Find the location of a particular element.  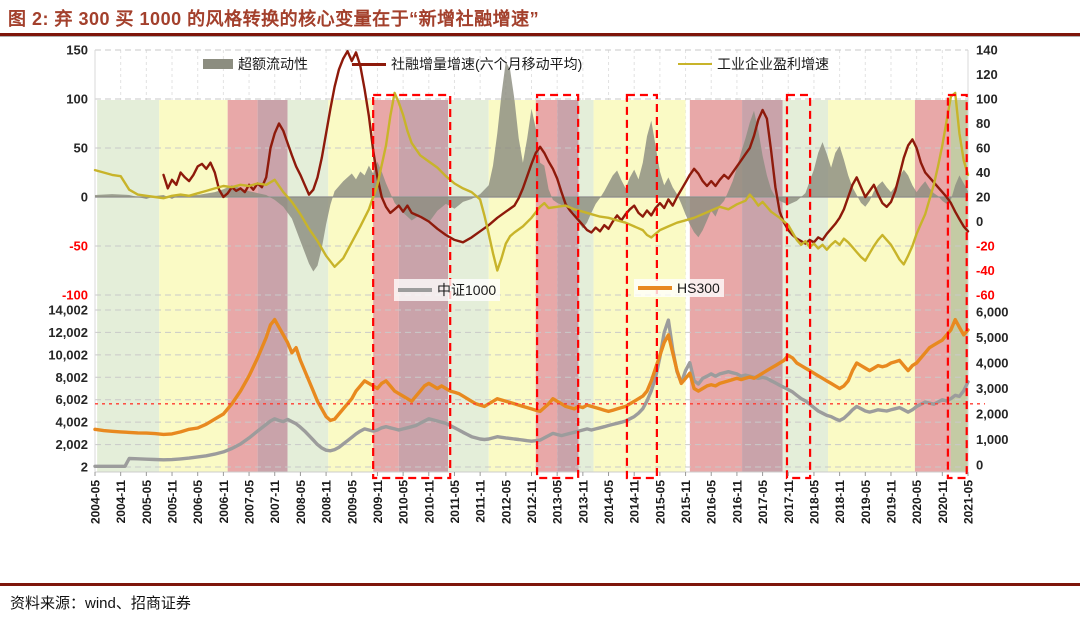

legend-item-csi1000: 中证1000 is located at coordinates (447, 290).